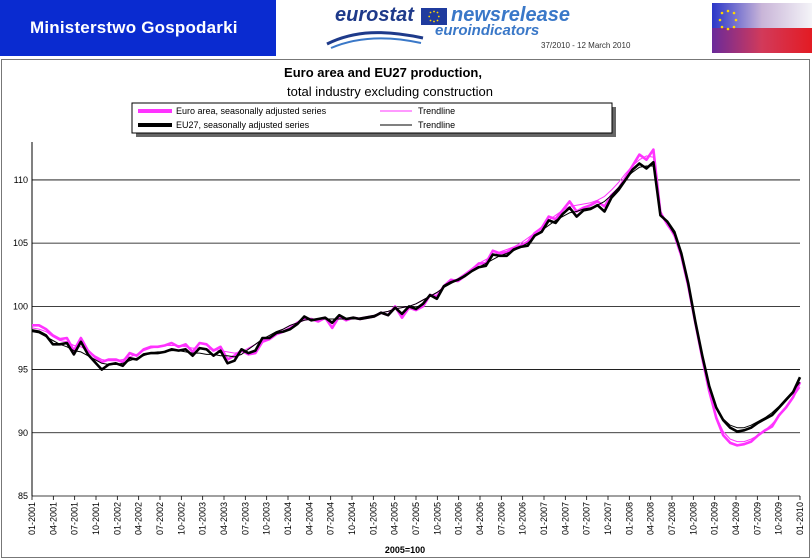  Describe the element at coordinates (544, 518) in the screenshot. I see `x-tick-label: 01-2007` at that location.